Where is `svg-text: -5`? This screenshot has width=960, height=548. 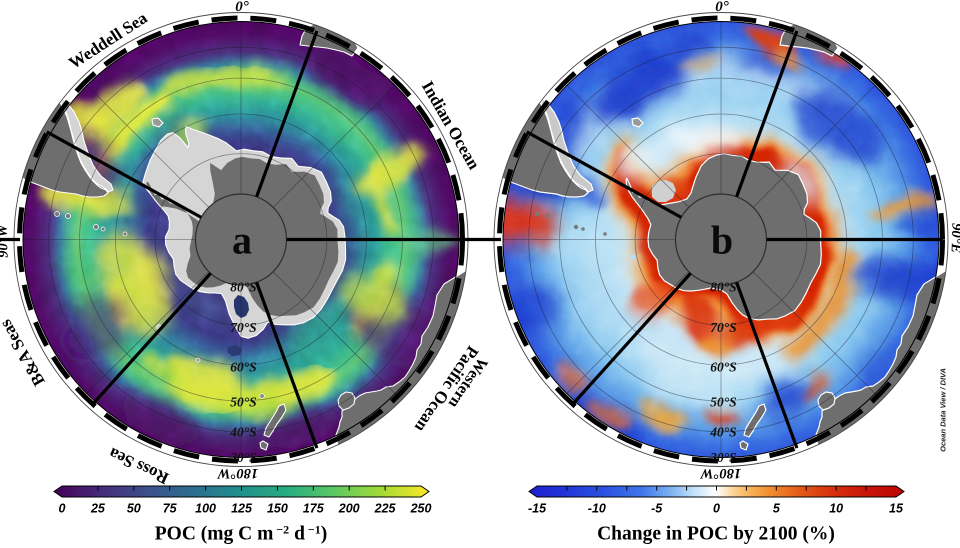
svg-text: -5 is located at coordinates (657, 509).